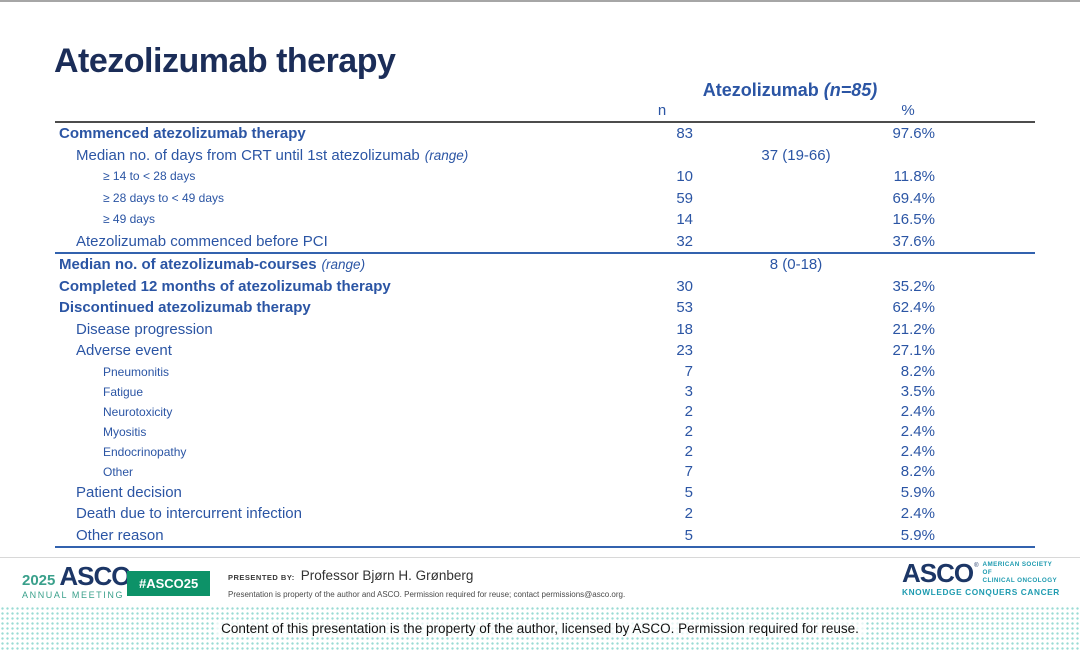 The image size is (1080, 651). Describe the element at coordinates (446, 155) in the screenshot. I see `row-label-suffix: (range)` at that location.